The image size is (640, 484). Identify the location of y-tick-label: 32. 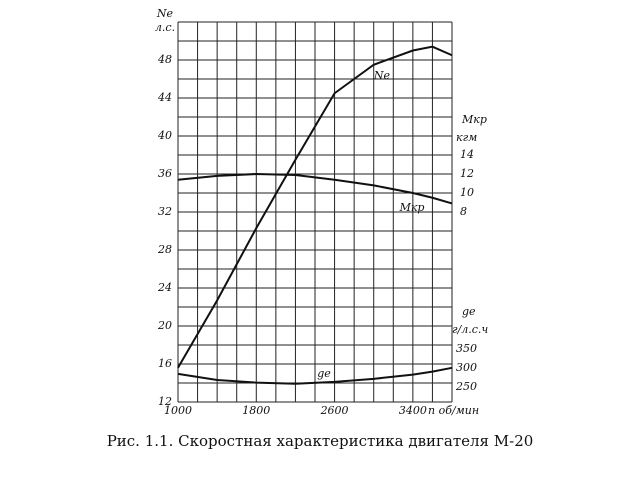
(165, 211).